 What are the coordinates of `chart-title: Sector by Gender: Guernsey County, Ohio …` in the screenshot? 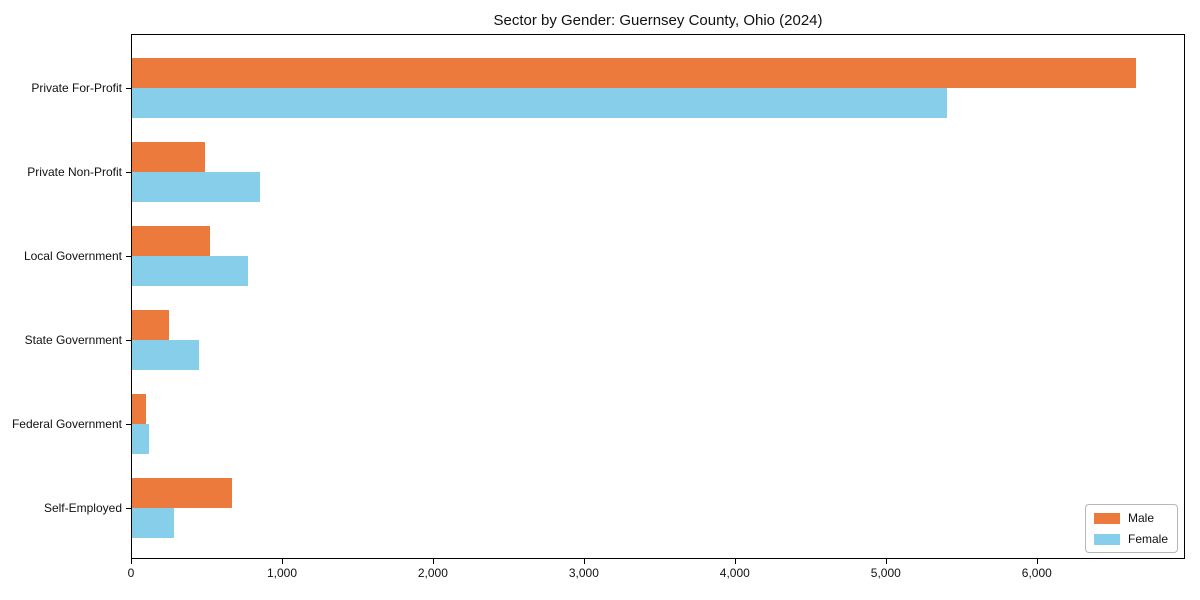 It's located at (658, 20).